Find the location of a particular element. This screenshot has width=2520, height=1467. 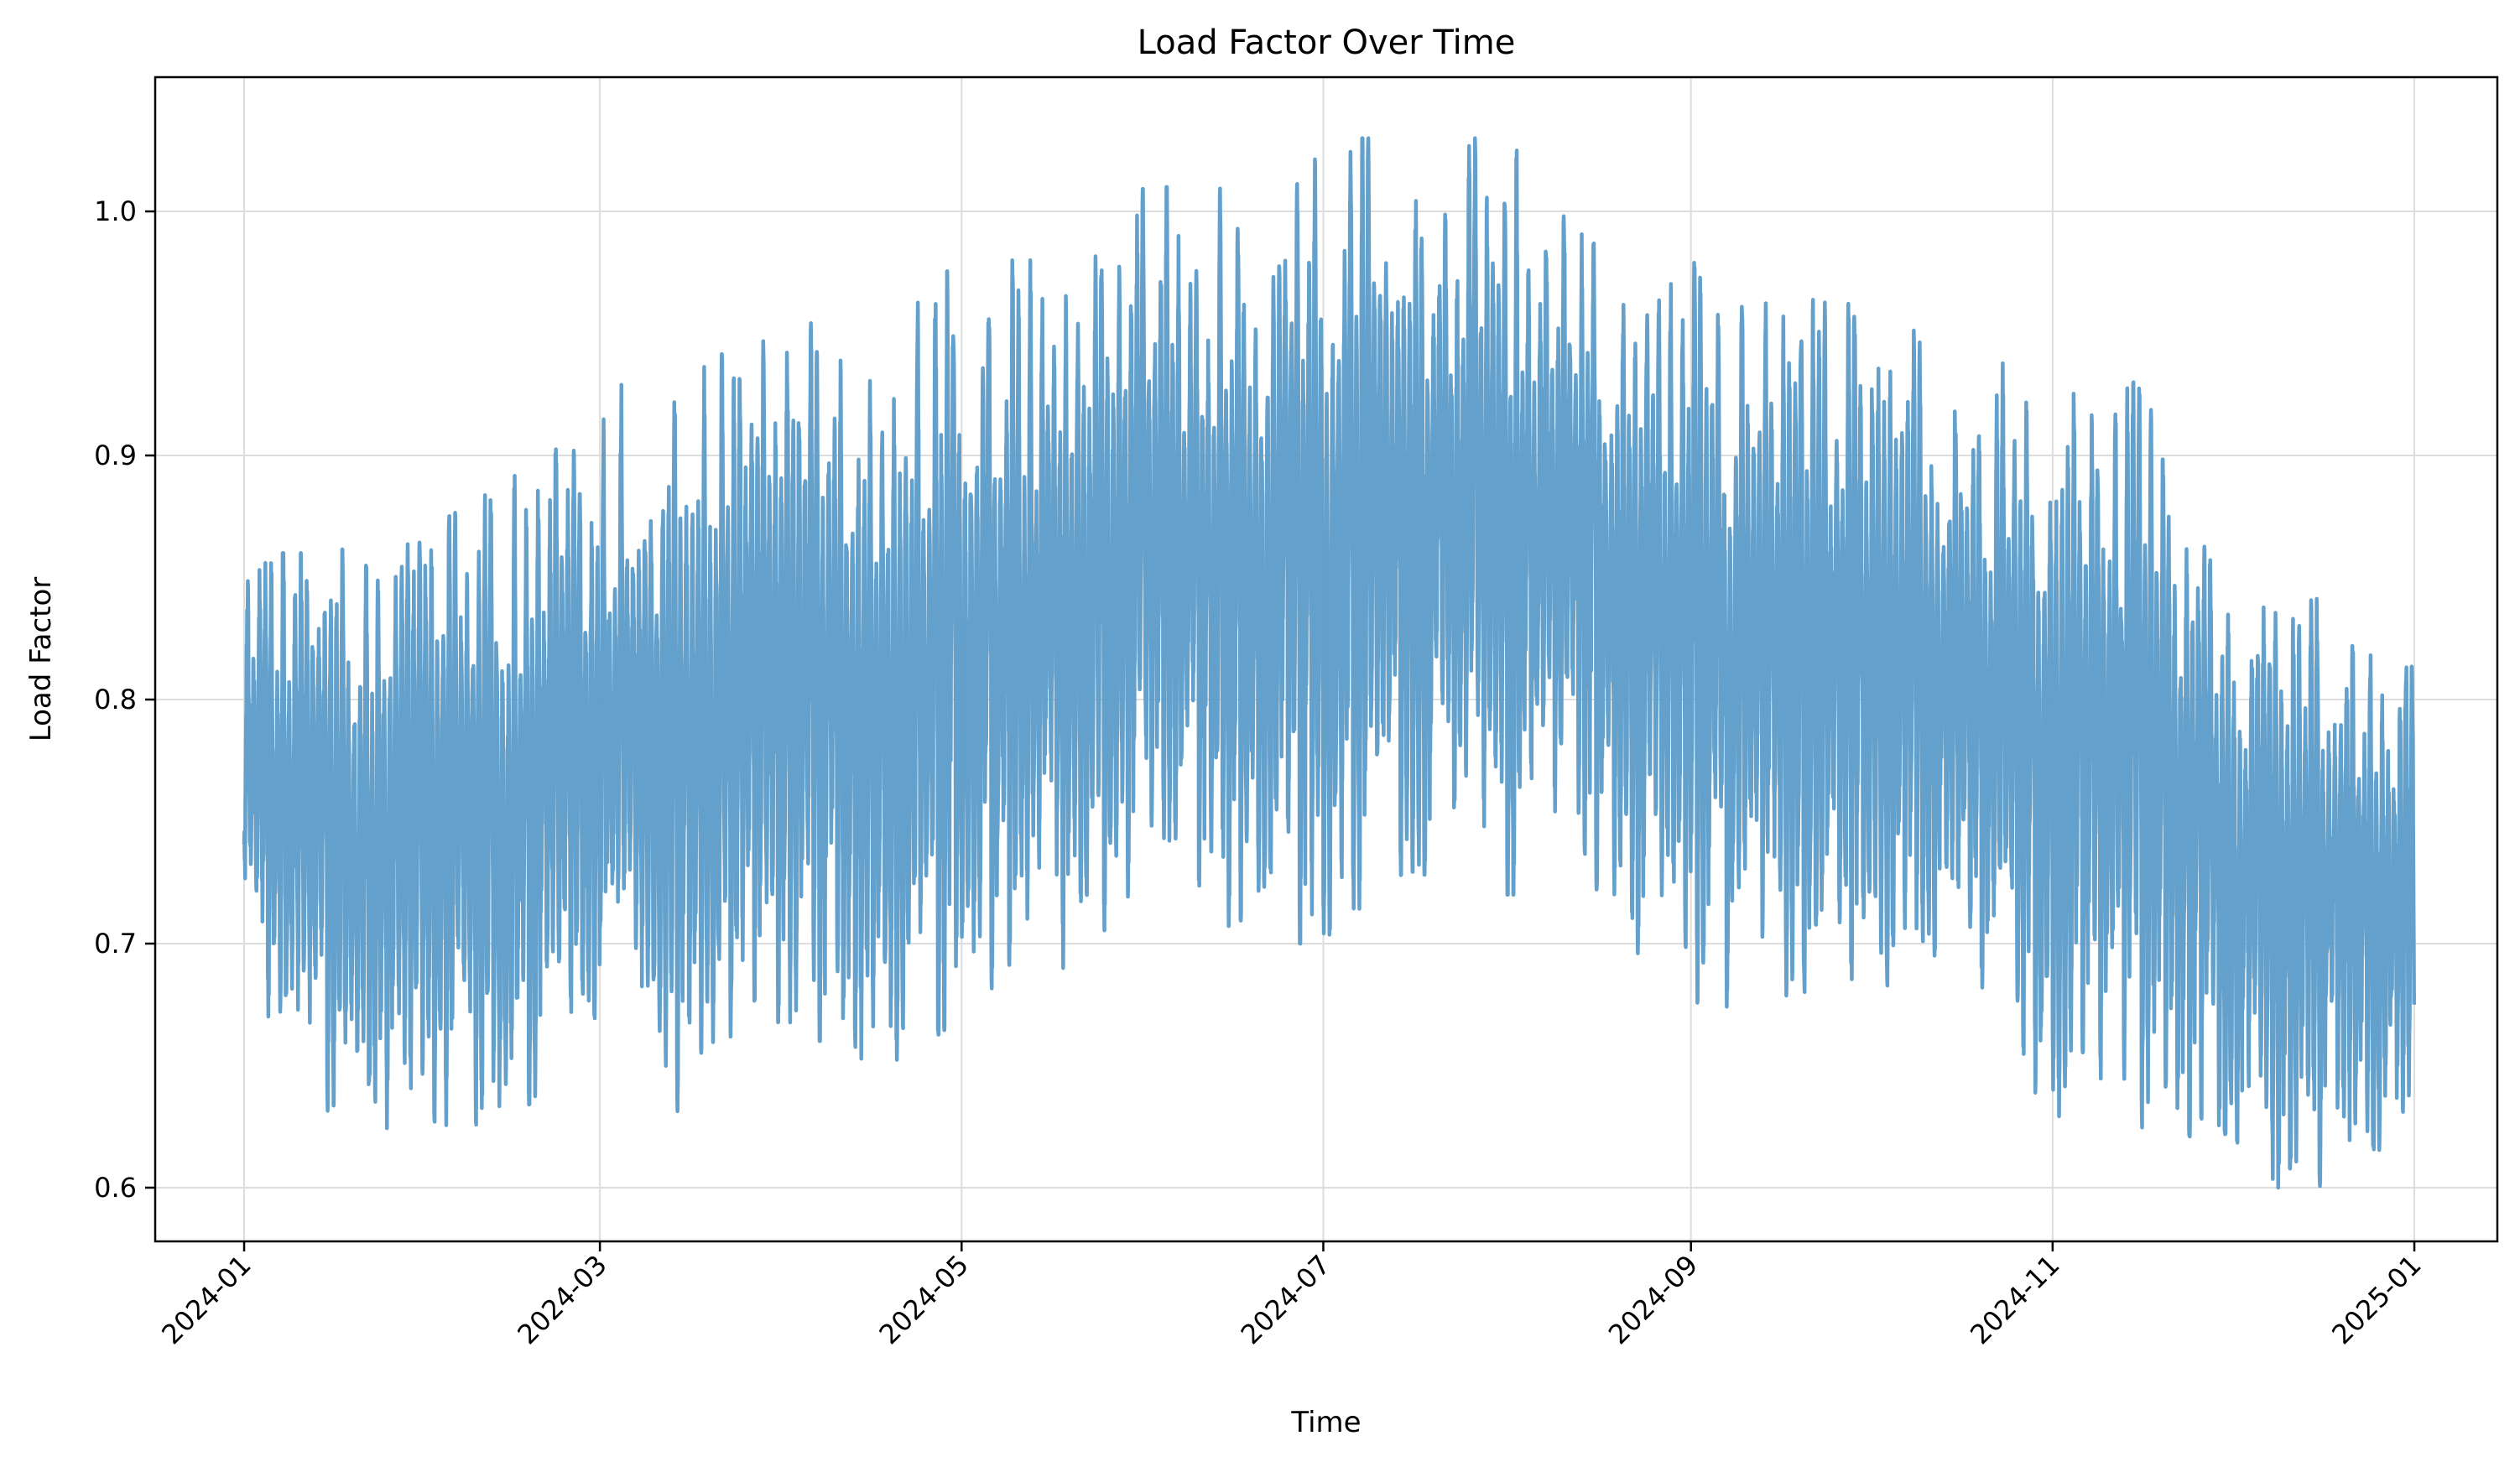

x-tick-label: 2024-03 is located at coordinates (561, 1299).